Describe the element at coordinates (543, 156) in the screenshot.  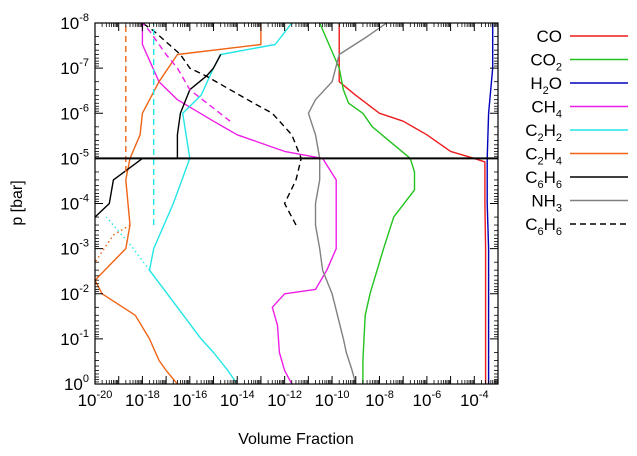
I see `legend-label: C2H4` at that location.